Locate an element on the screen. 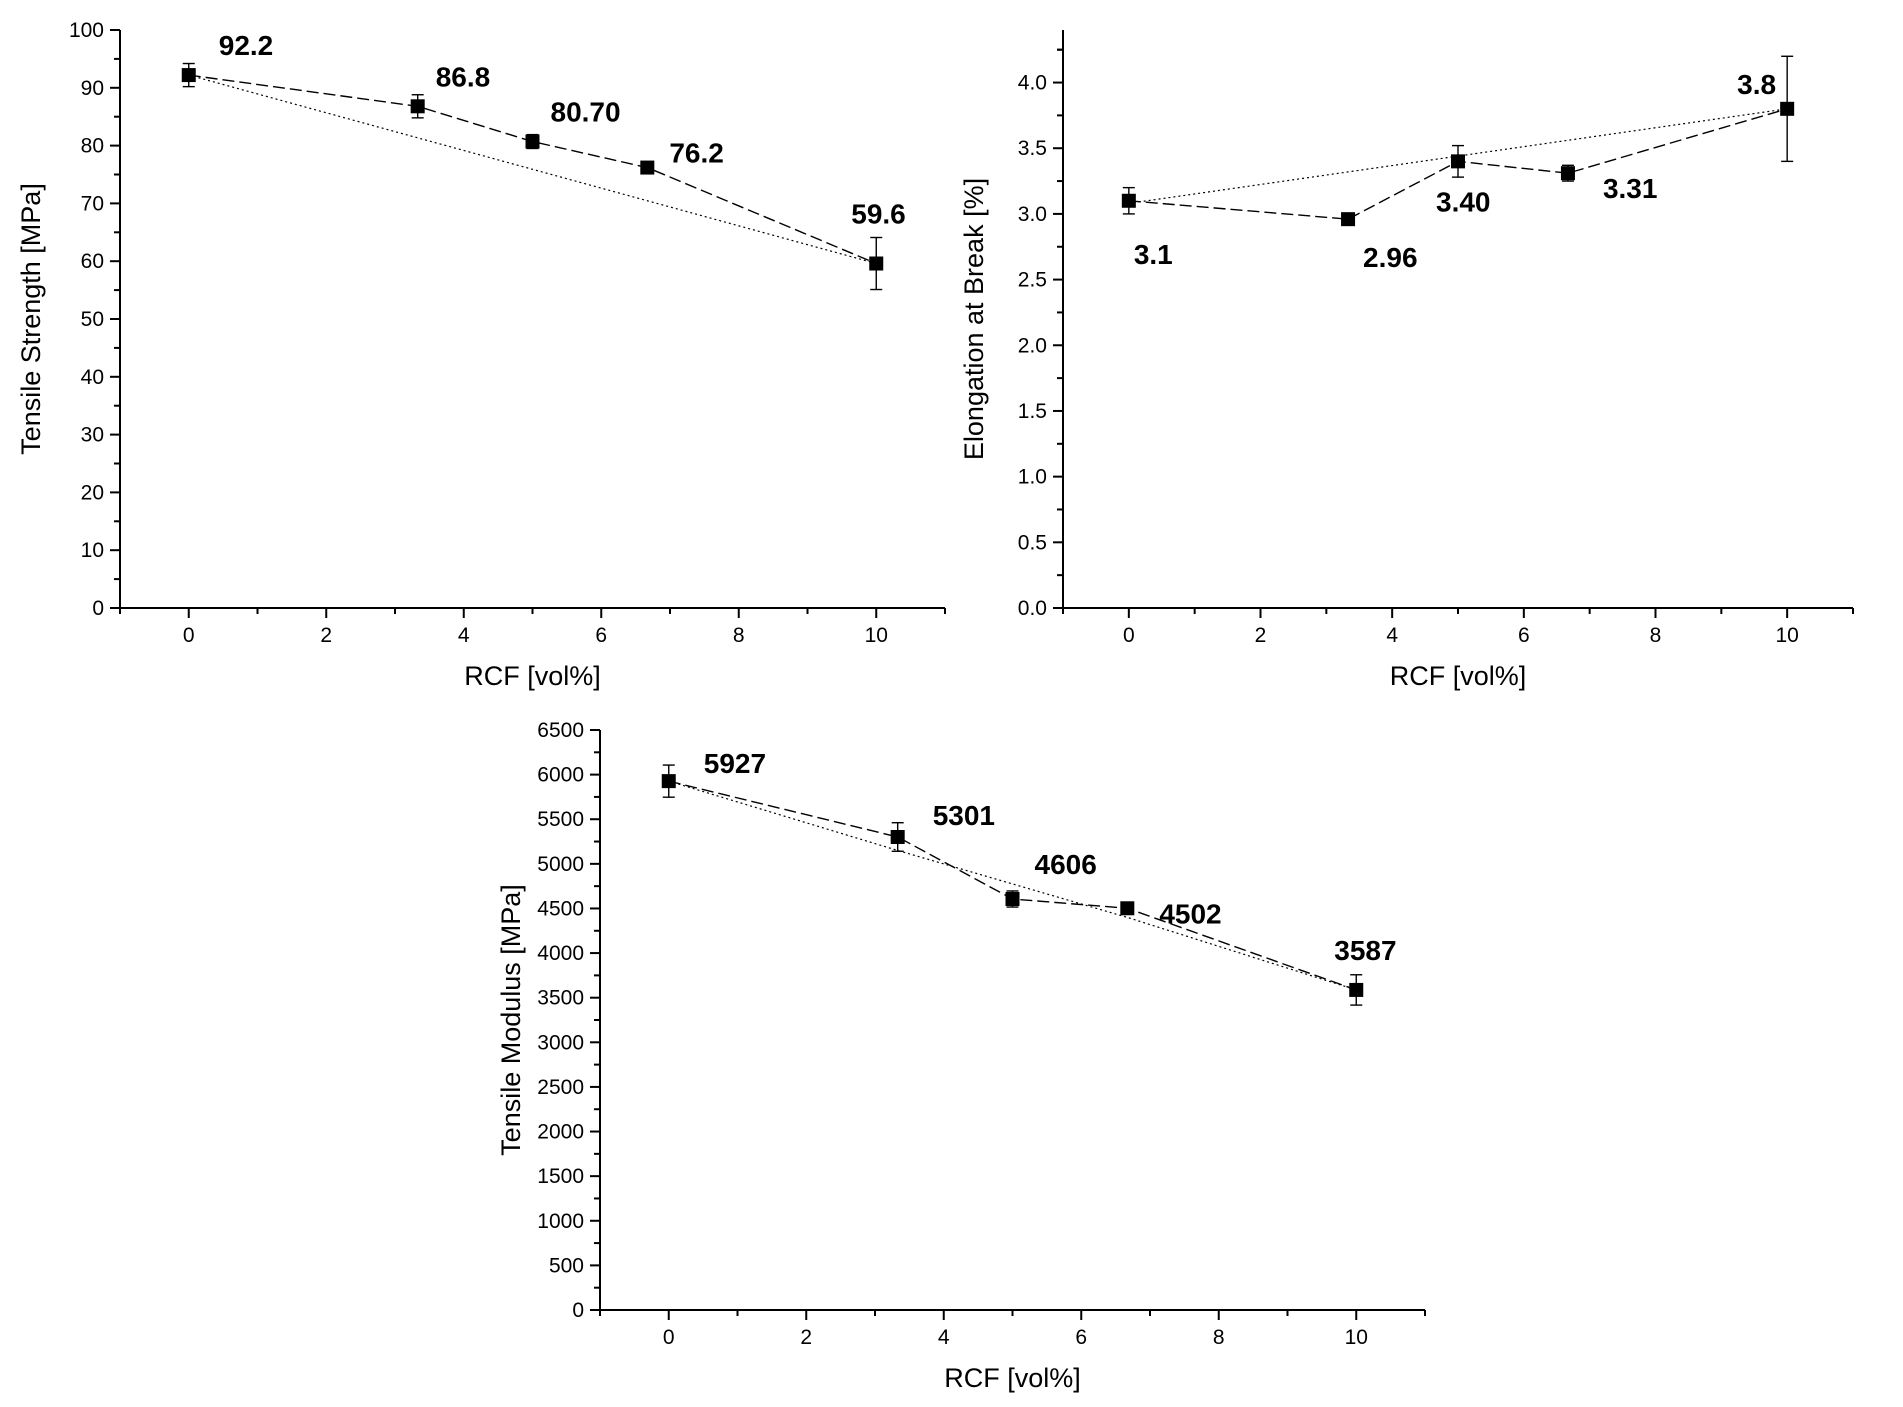 The image size is (1903, 1407). data-label: 76.2 is located at coordinates (696, 153).